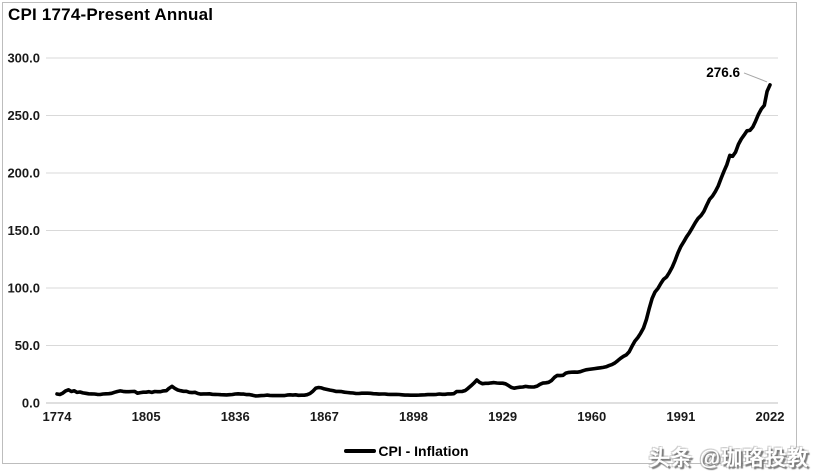  What do you see at coordinates (23, 115) in the screenshot?
I see `y-tick-label: 250.0` at bounding box center [23, 115].